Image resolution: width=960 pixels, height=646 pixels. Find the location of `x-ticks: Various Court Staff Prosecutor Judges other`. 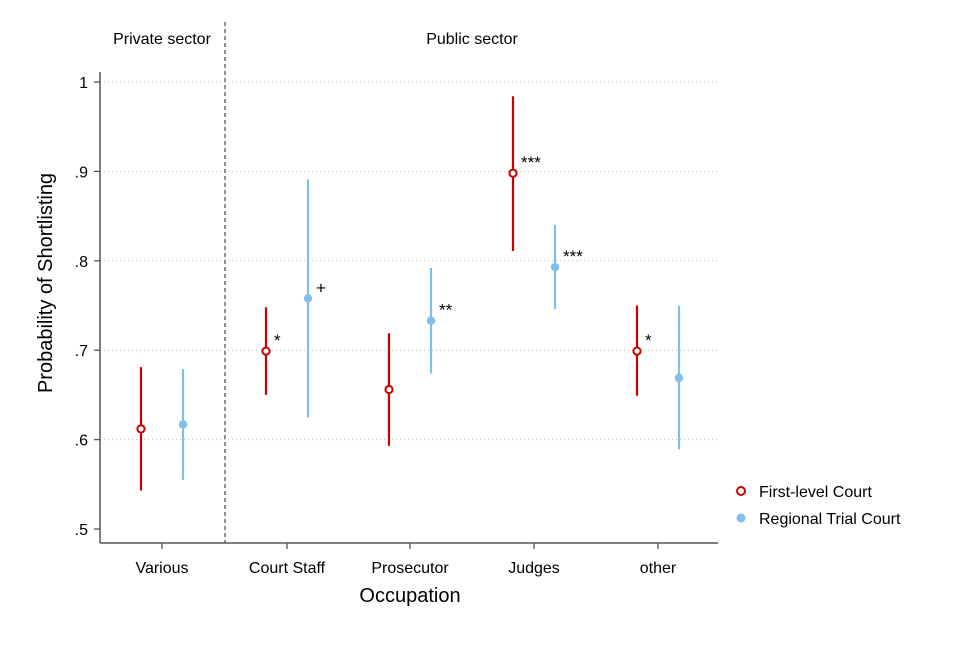

x-ticks: Various Court Staff Prosecutor Judges other is located at coordinates (406, 560).